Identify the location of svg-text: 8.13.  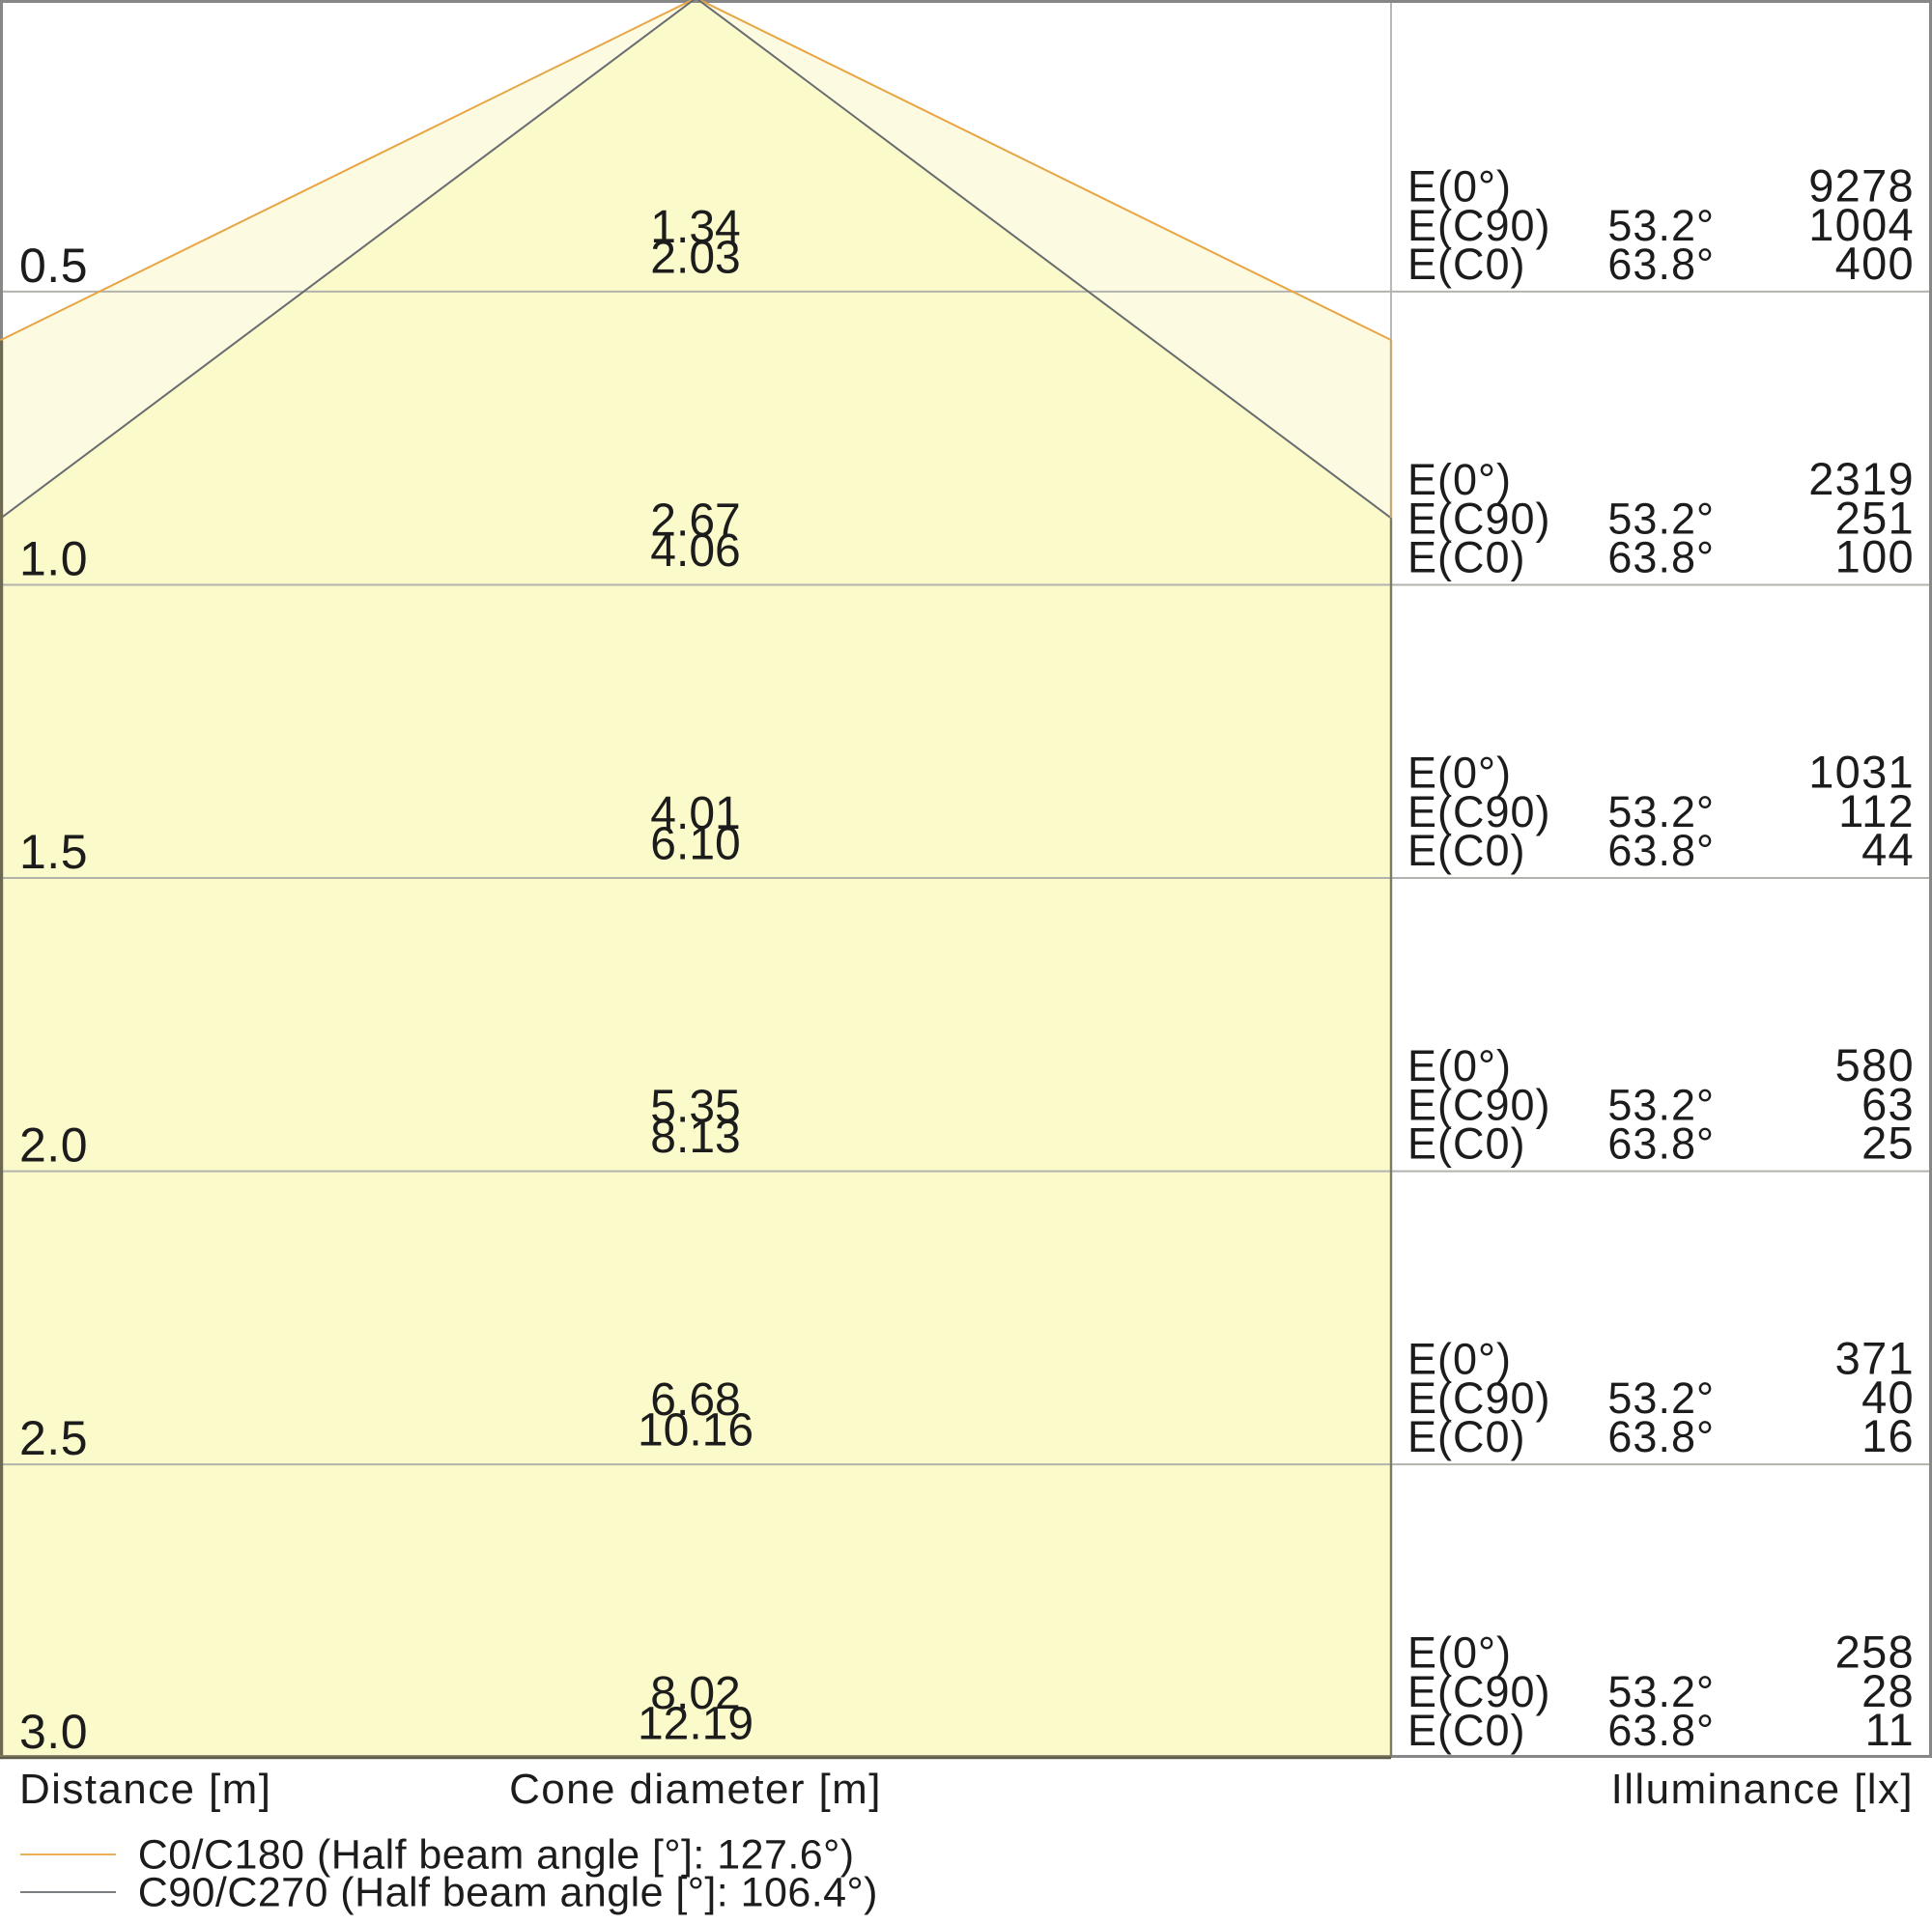
(695, 1137).